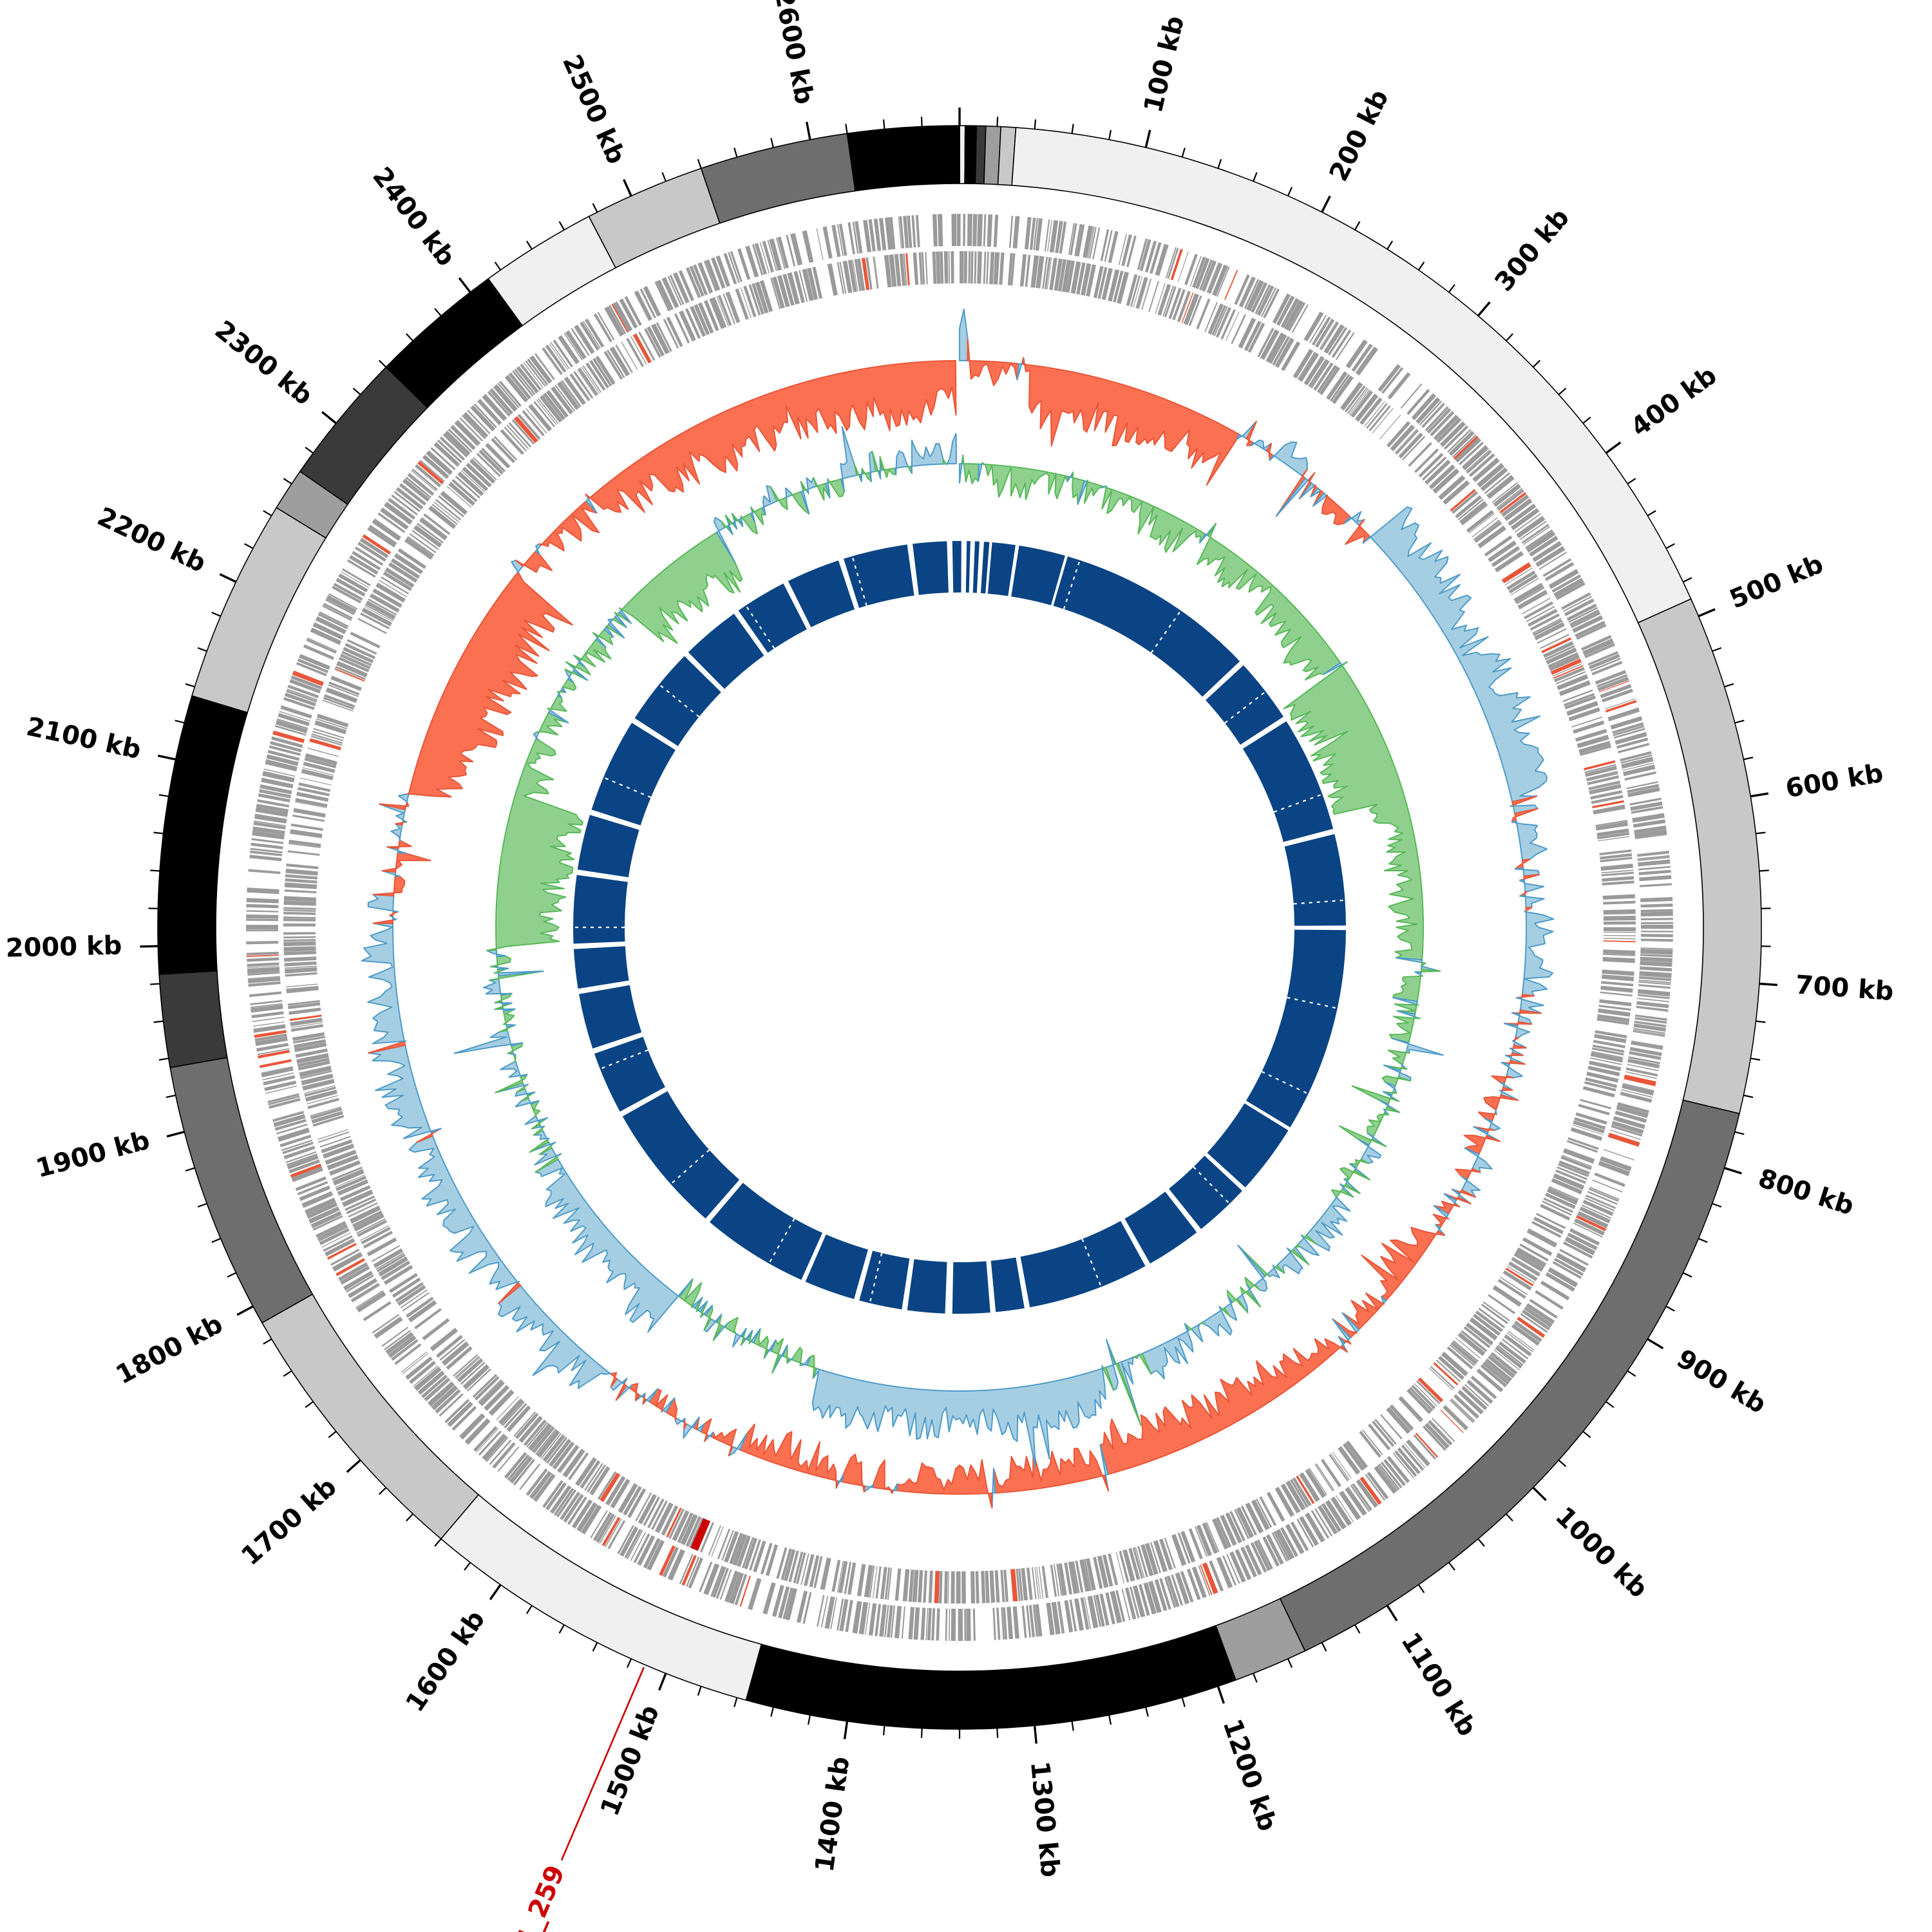 This screenshot has height=1932, width=1932. Describe the element at coordinates (1529, 841) in the screenshot. I see `gc-area-positive` at that location.